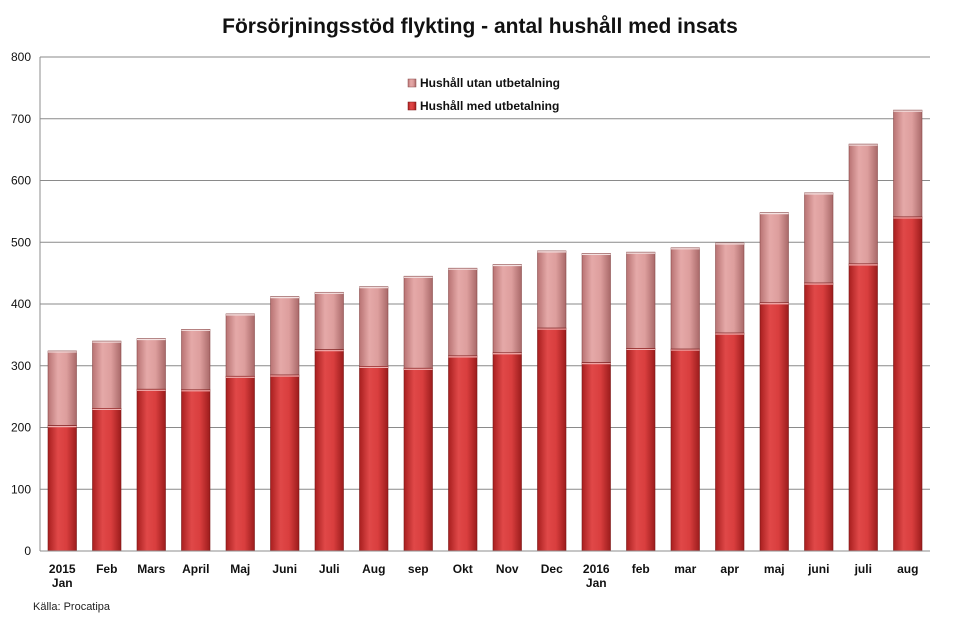 Image resolution: width=960 pixels, height=626 pixels. I want to click on x-tick-label: Juli, so click(329, 569).